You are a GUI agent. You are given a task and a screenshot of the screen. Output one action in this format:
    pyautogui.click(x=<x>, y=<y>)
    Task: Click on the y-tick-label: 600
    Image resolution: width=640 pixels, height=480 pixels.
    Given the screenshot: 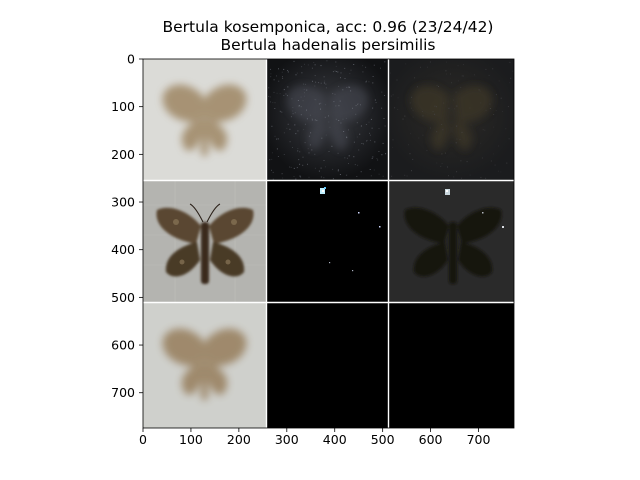 What is the action you would take?
    pyautogui.click(x=123, y=345)
    